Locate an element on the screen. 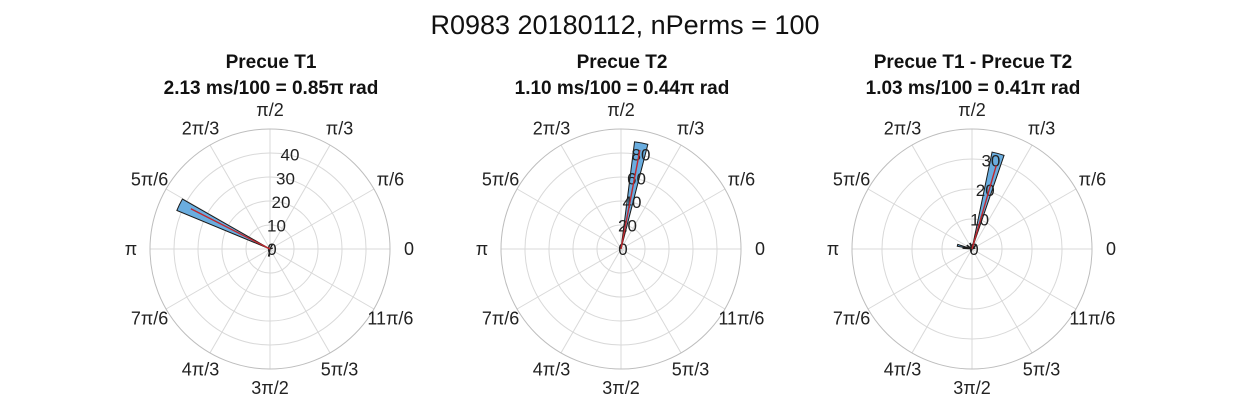 The width and height of the screenshot is (1250, 417). radial-tick-label: 60 is located at coordinates (636, 178).